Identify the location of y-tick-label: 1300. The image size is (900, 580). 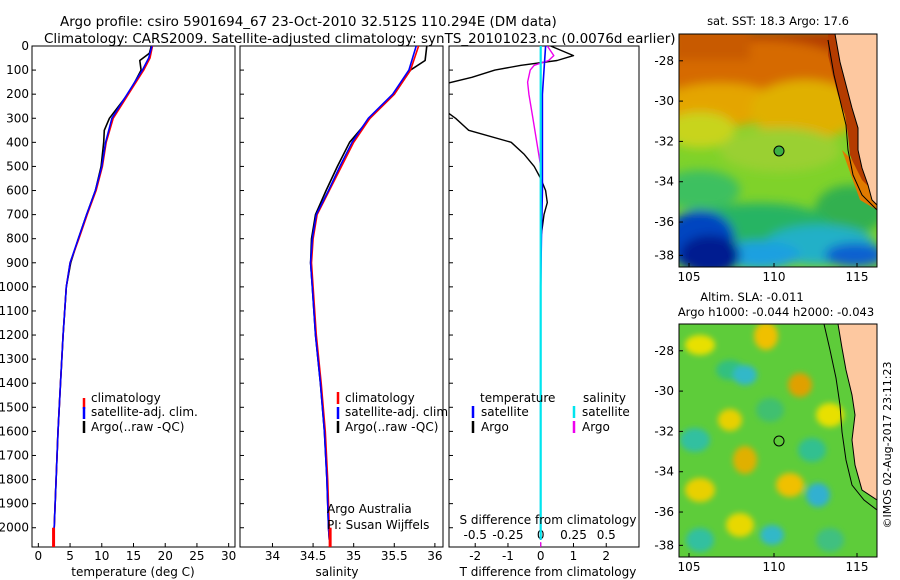
(14, 359).